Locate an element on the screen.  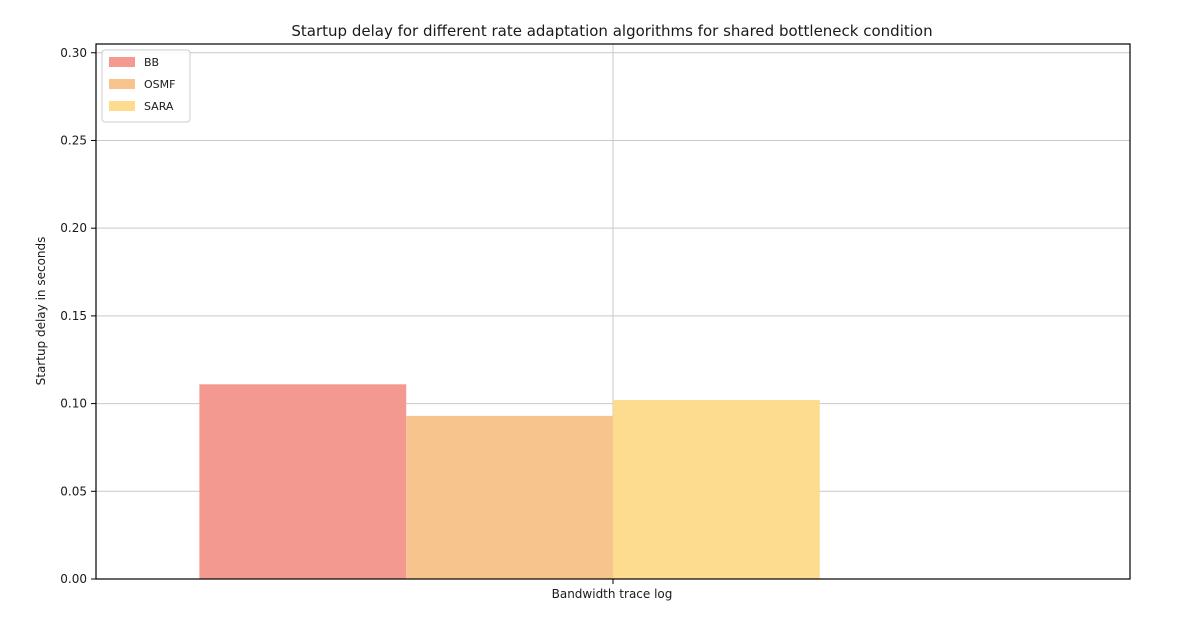
y-axis-title: Startup delay in seconds is located at coordinates (41, 311).